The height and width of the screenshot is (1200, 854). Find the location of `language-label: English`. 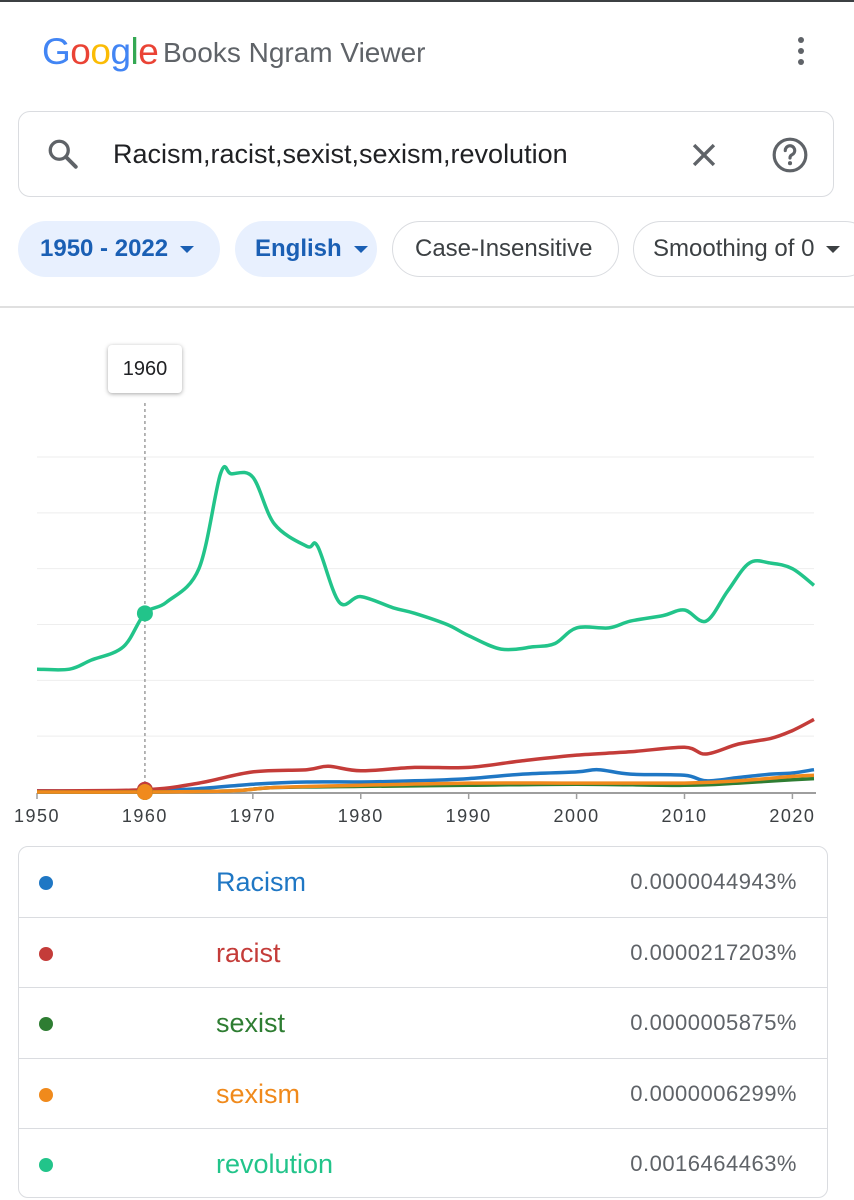

language-label: English is located at coordinates (298, 248).